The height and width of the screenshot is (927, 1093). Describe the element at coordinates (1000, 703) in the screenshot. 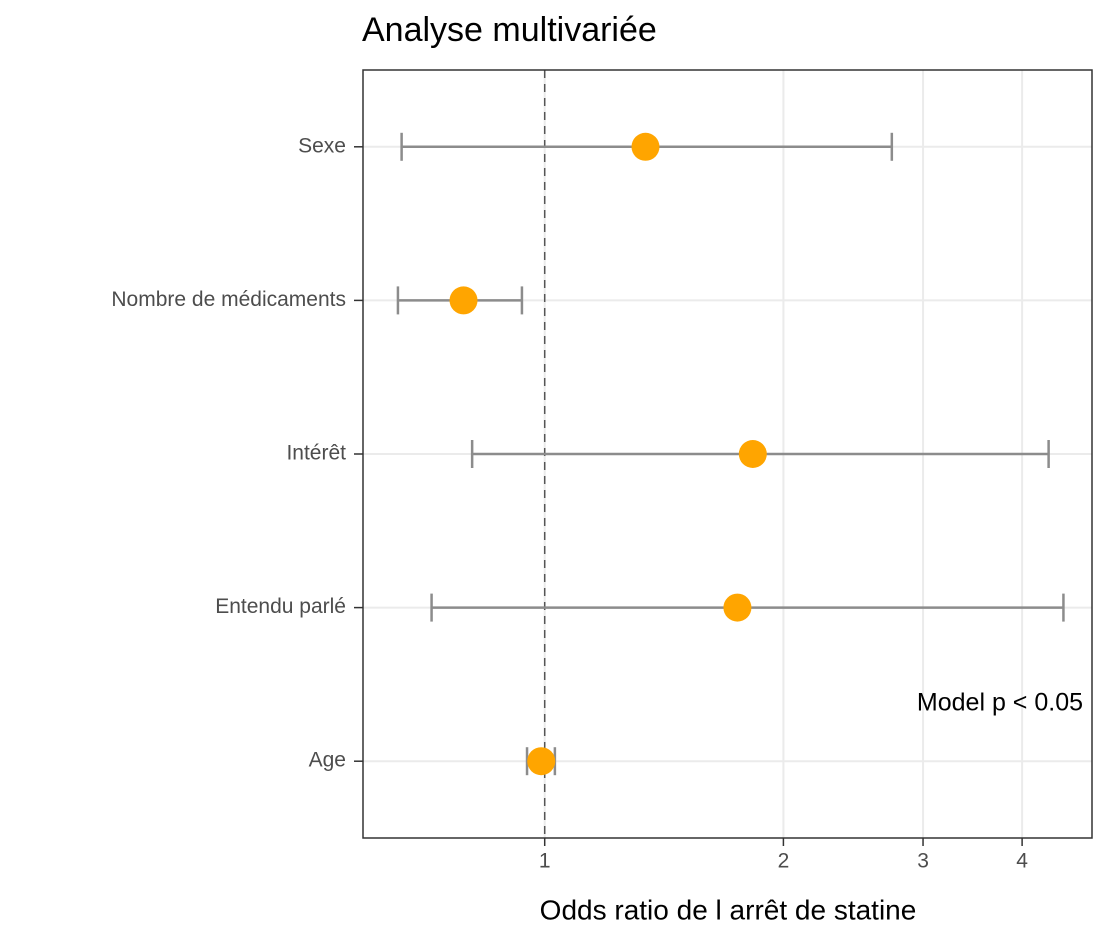

I see `annotation: Model p < 0.05` at that location.